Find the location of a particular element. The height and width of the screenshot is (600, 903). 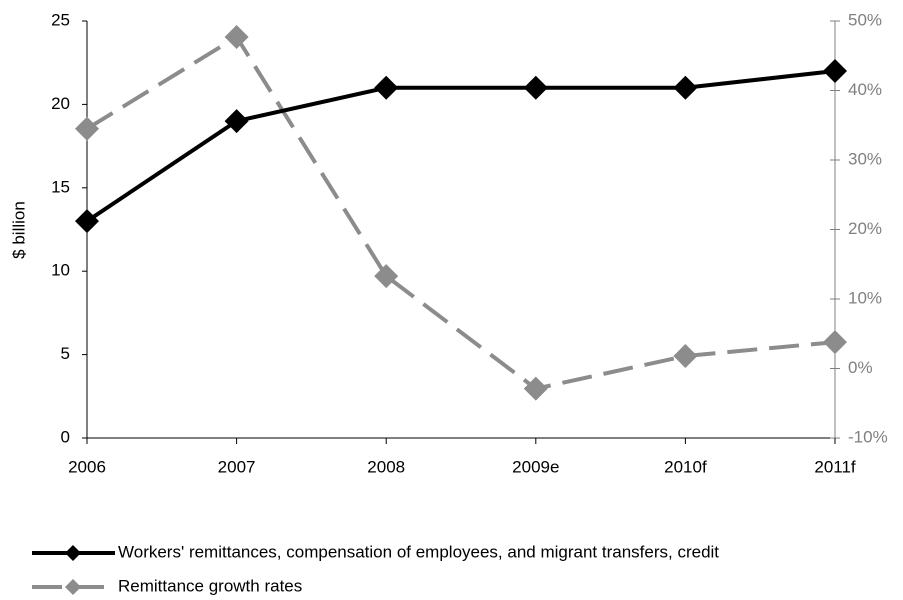

y2-tick-label: -10% is located at coordinates (868, 436).